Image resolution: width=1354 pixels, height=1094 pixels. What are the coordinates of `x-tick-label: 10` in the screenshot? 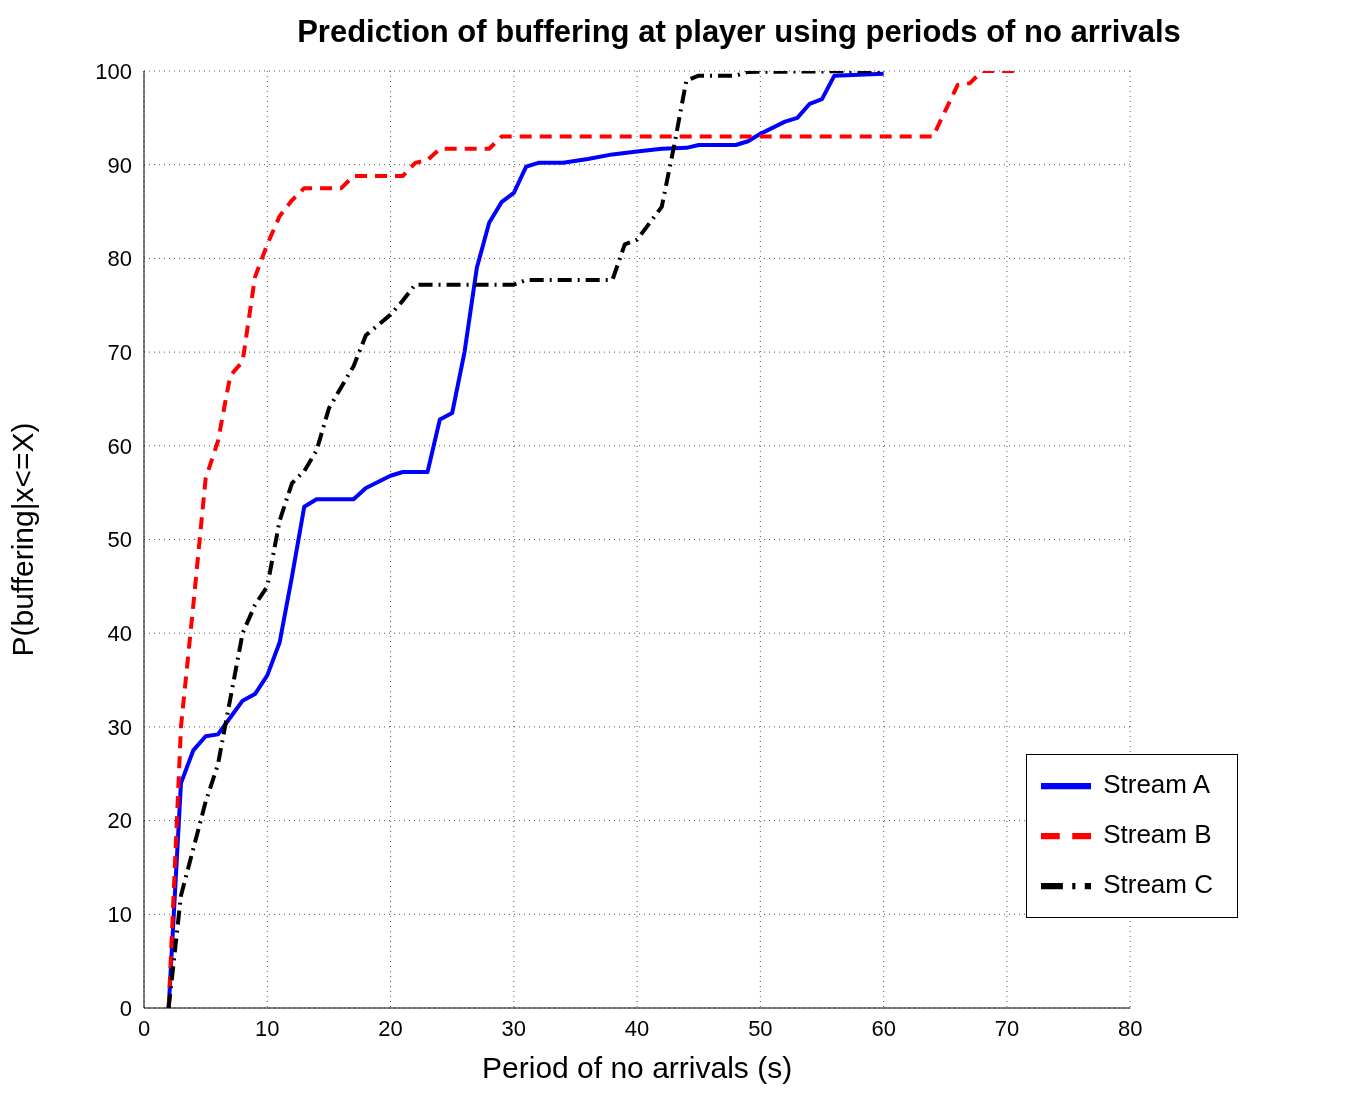 It's located at (267, 1028).